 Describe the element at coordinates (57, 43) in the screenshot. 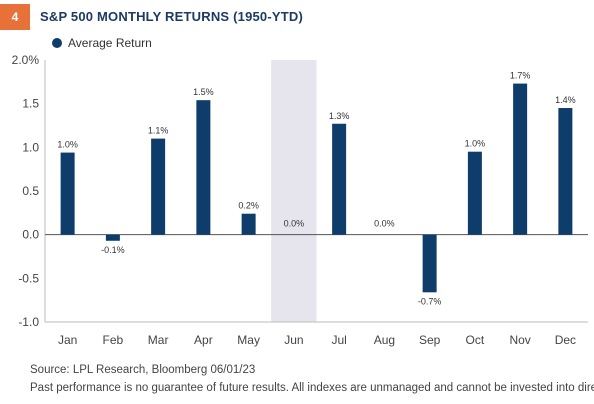

I see `legend-dot-icon` at that location.